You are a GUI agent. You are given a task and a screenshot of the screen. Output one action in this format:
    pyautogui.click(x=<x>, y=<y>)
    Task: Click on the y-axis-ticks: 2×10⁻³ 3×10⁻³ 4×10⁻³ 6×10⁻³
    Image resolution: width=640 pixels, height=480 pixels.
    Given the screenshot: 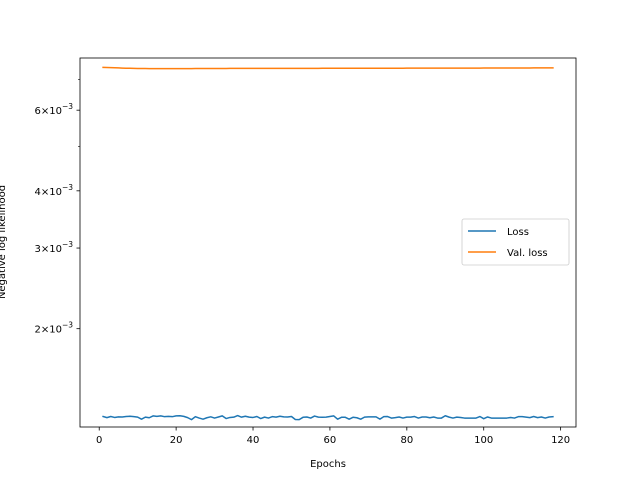 What is the action you would take?
    pyautogui.click(x=57, y=207)
    